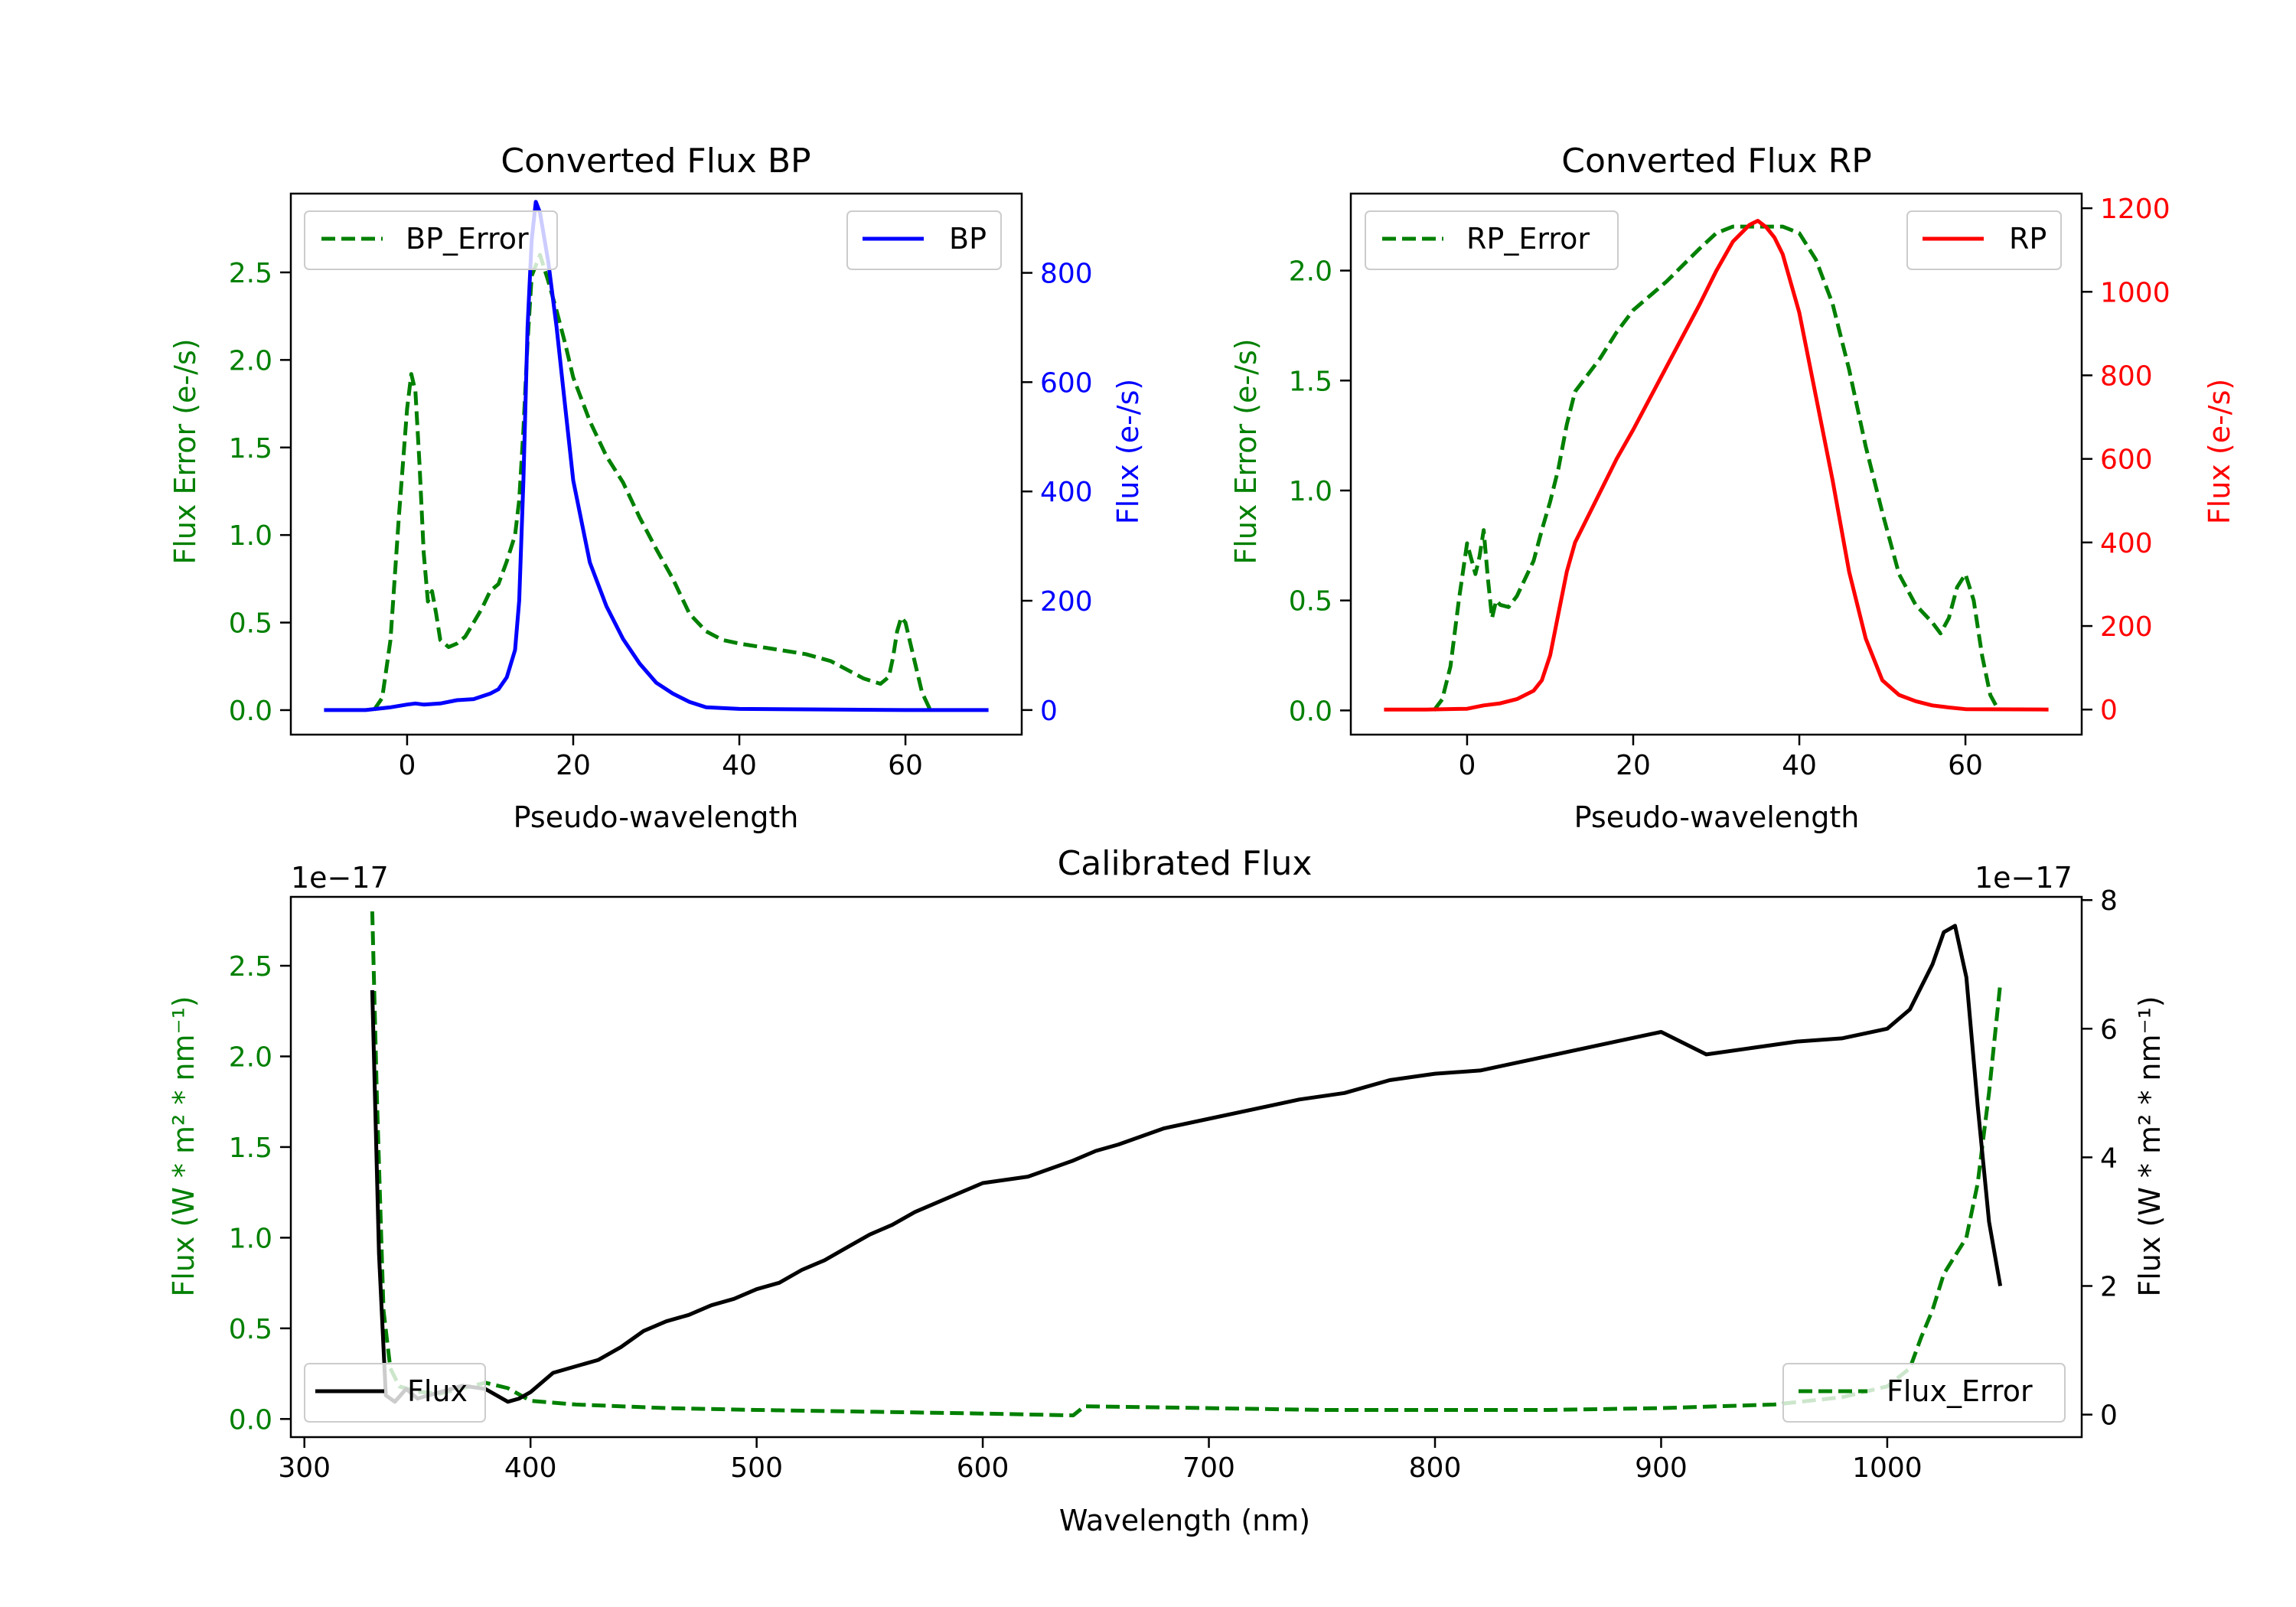  I want to click on bp-legend-right-label: BP, so click(968, 239).